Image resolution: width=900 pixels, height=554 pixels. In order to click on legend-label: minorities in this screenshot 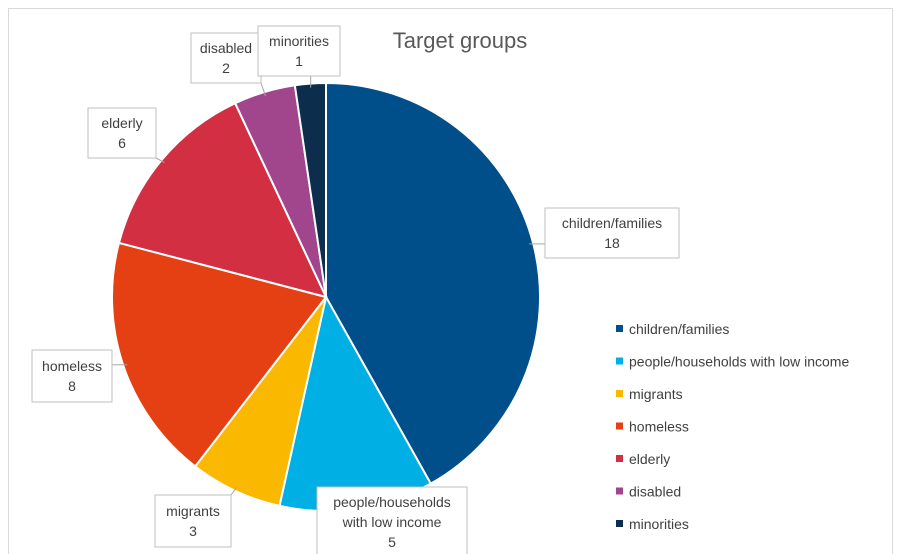, I will do `click(659, 524)`.